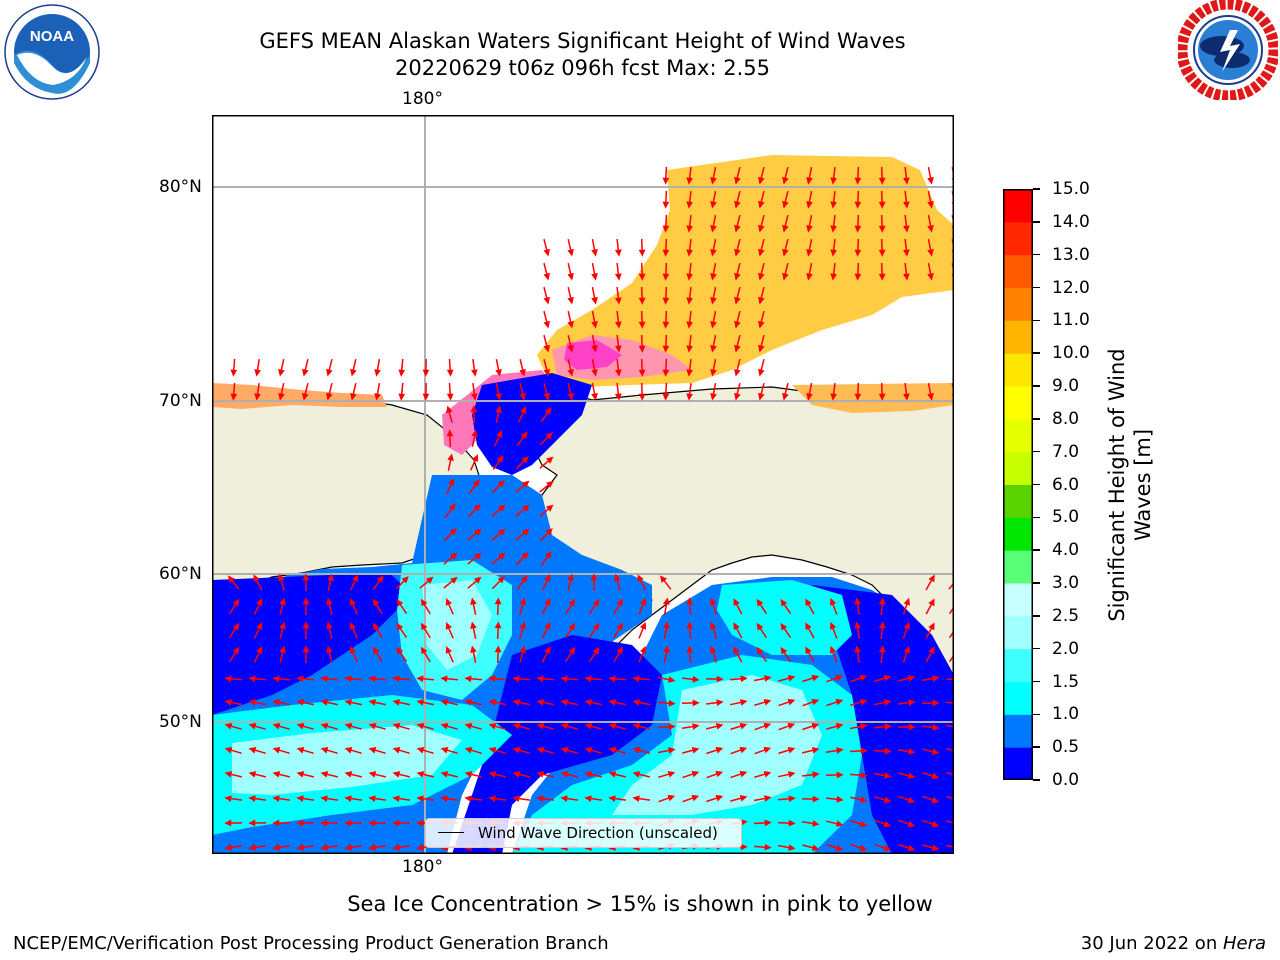 This screenshot has width=1280, height=960. What do you see at coordinates (180, 574) in the screenshot?
I see `lat-label-60: 60°N` at bounding box center [180, 574].